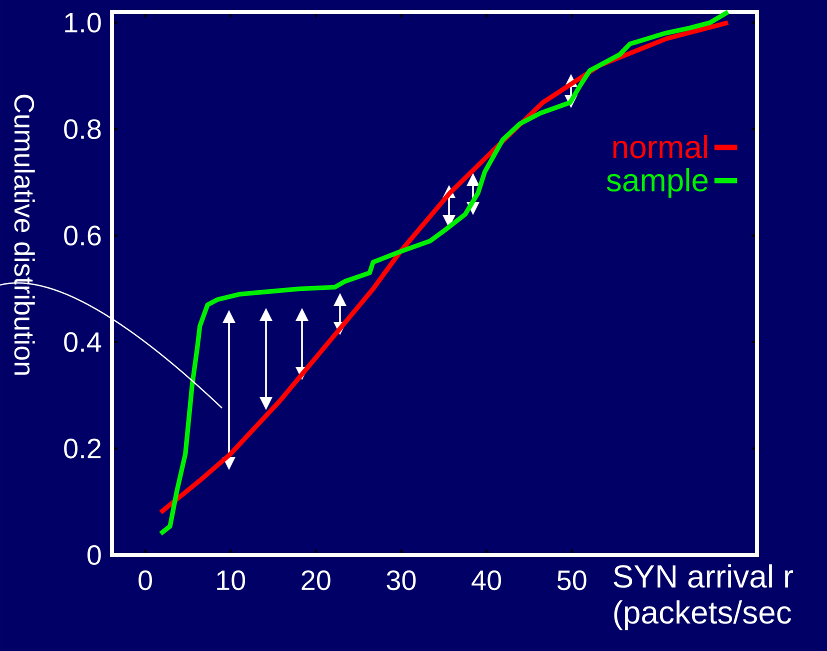 The height and width of the screenshot is (651, 827). I want to click on y-tick-label: 0.2, so click(82, 448).